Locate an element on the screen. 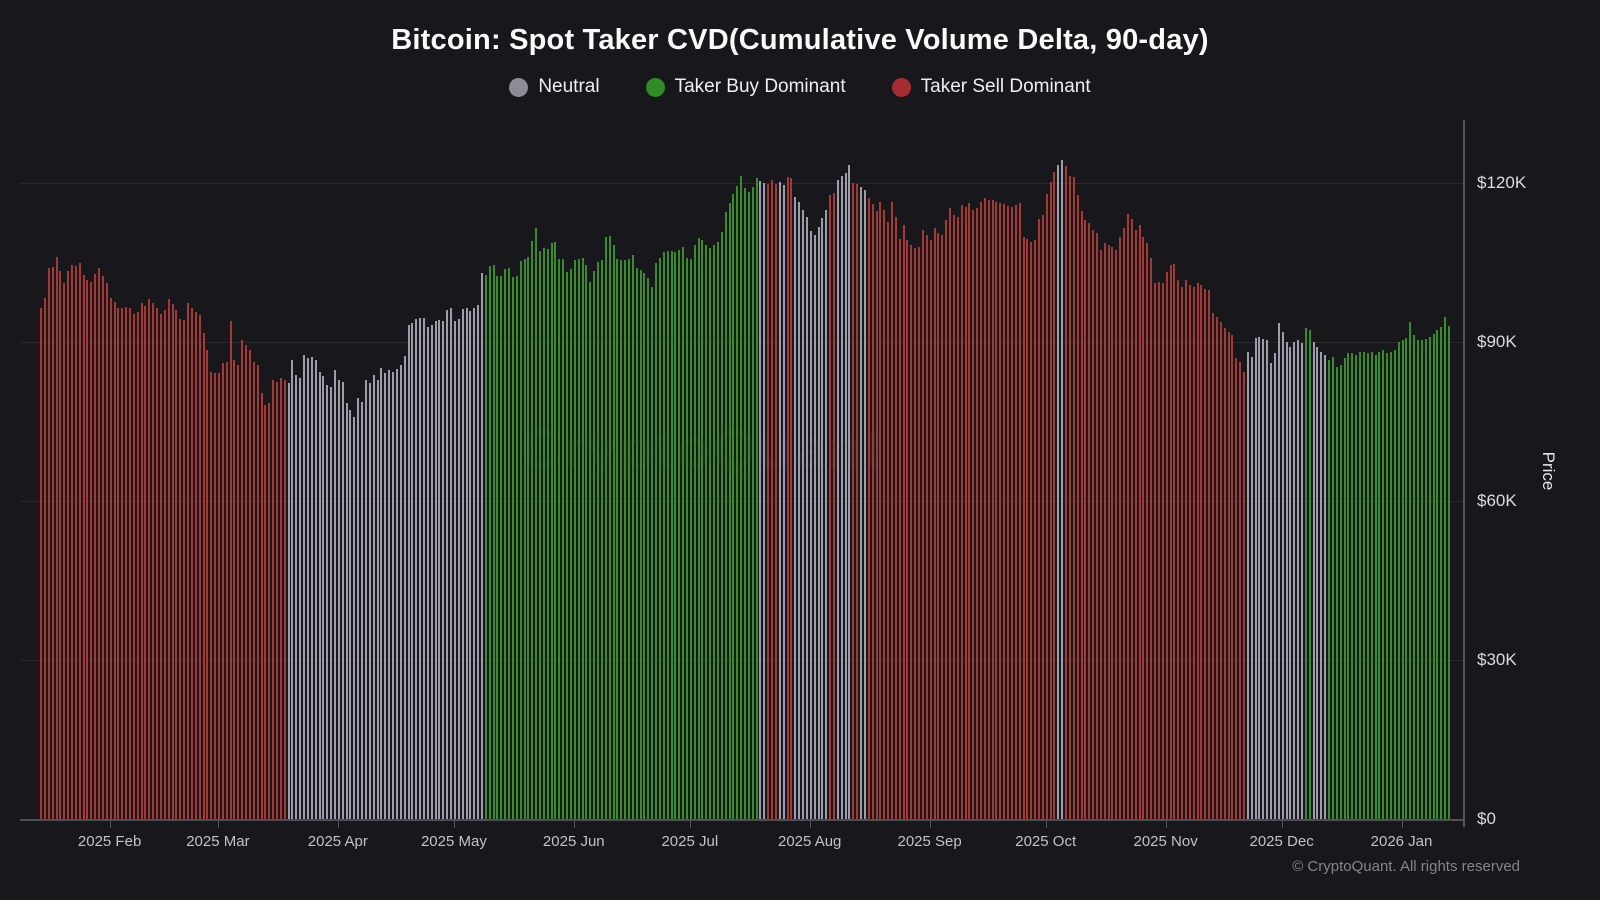  x-tick-label: 2025 Dec is located at coordinates (1281, 841).